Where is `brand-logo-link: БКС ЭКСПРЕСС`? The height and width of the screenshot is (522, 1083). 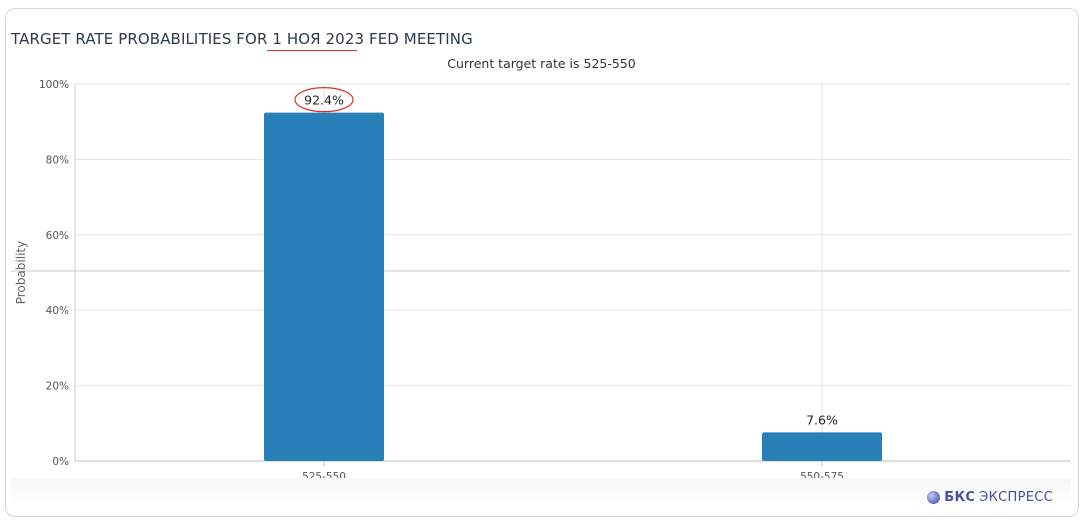 brand-logo-link: БКС ЭКСПРЕСС is located at coordinates (990, 497).